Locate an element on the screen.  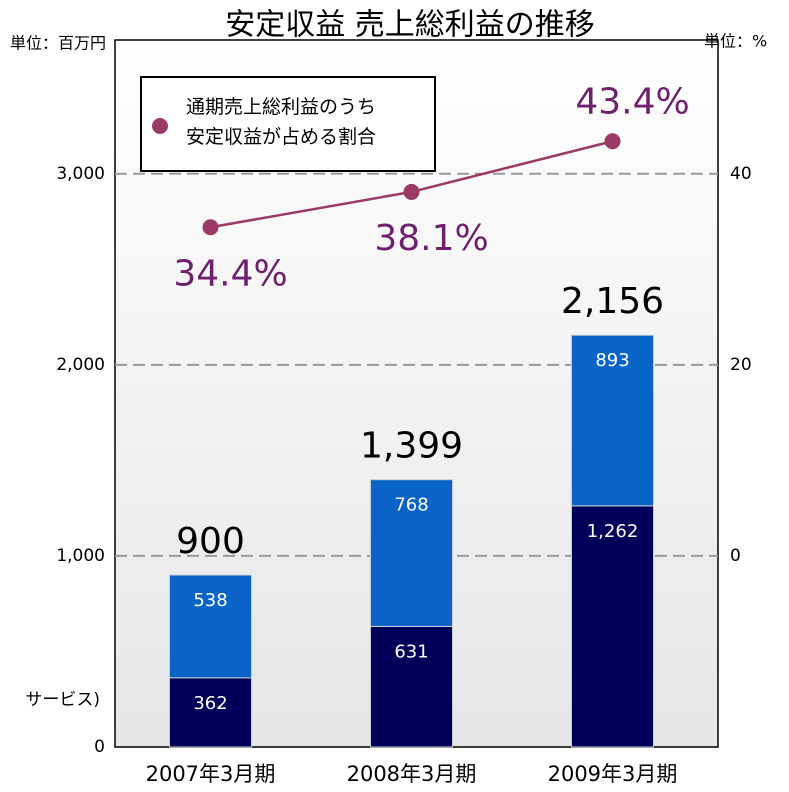
total-label: 2,156 is located at coordinates (612, 301).